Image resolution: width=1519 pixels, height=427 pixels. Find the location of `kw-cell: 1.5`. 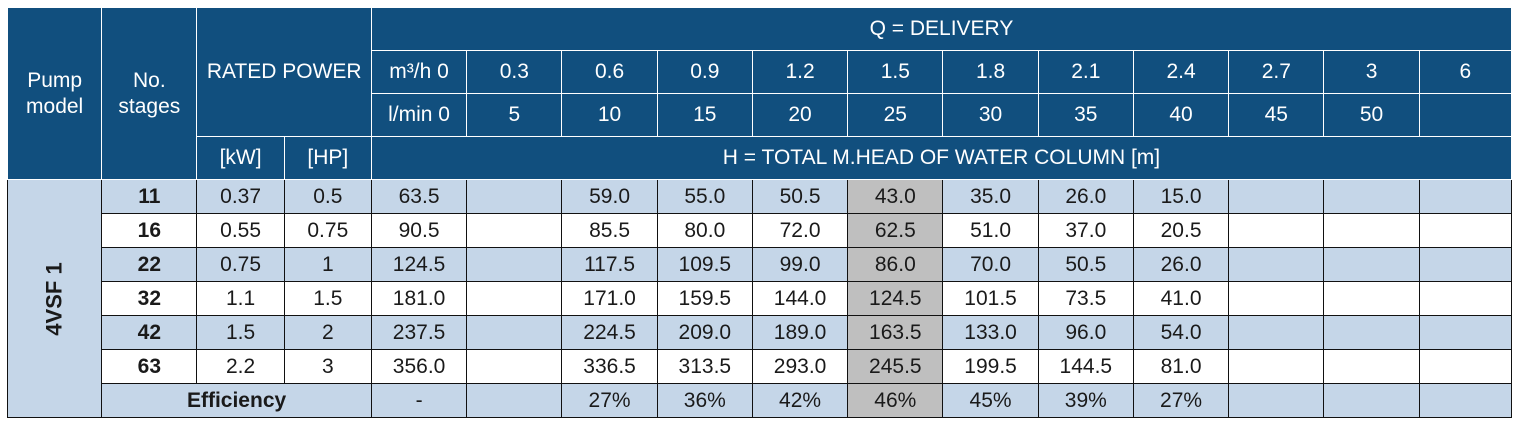

kw-cell: 1.5 is located at coordinates (240, 332).